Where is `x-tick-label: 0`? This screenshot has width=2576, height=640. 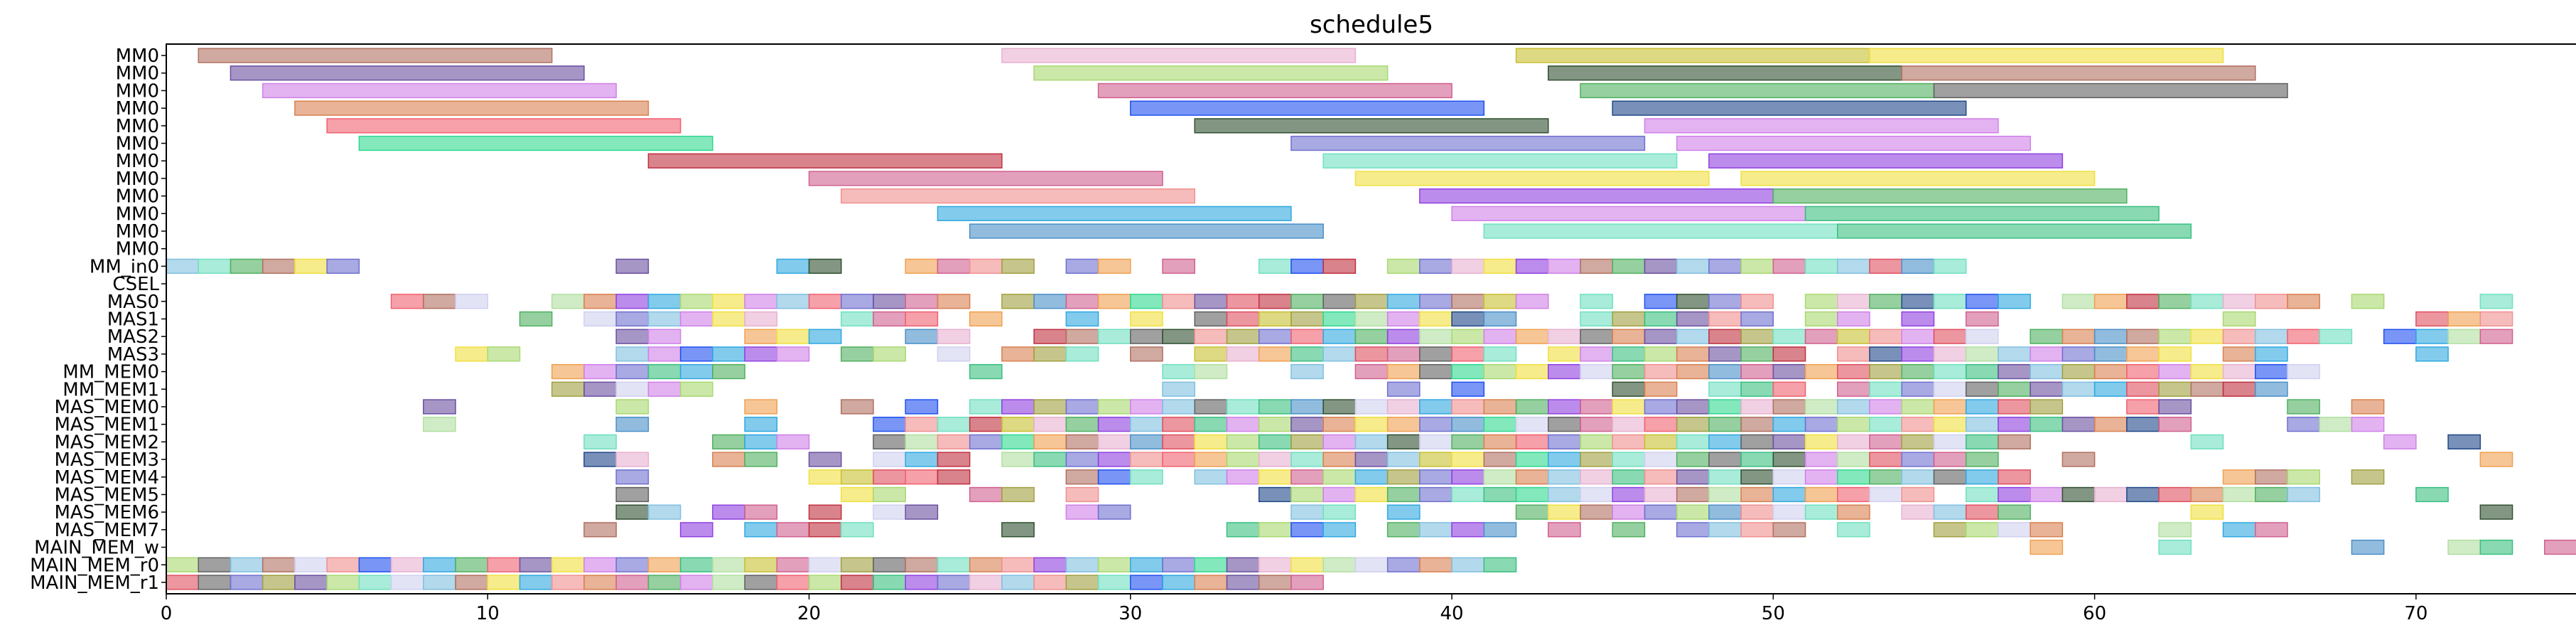
x-tick-label: 0 is located at coordinates (167, 613).